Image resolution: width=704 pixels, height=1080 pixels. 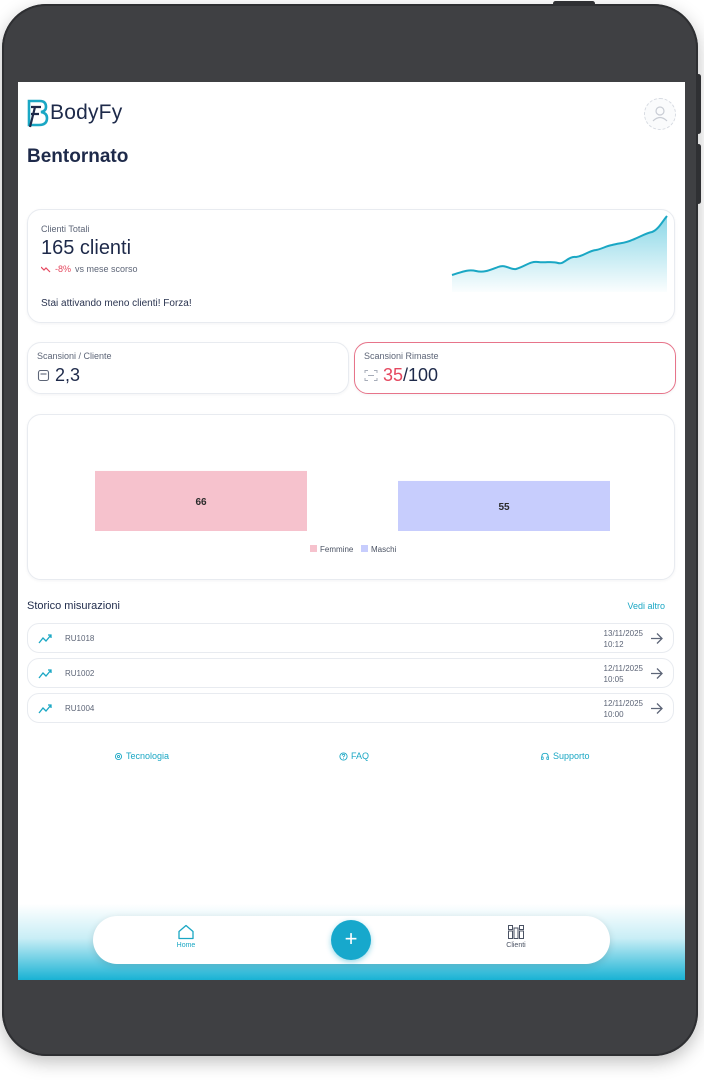 I want to click on trend-row: -8% vs mese scorso, so click(x=89, y=269).